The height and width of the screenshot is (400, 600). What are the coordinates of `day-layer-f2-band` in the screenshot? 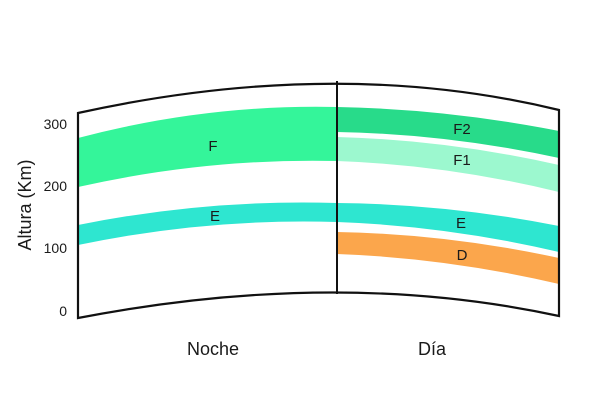 It's located at (448, 132).